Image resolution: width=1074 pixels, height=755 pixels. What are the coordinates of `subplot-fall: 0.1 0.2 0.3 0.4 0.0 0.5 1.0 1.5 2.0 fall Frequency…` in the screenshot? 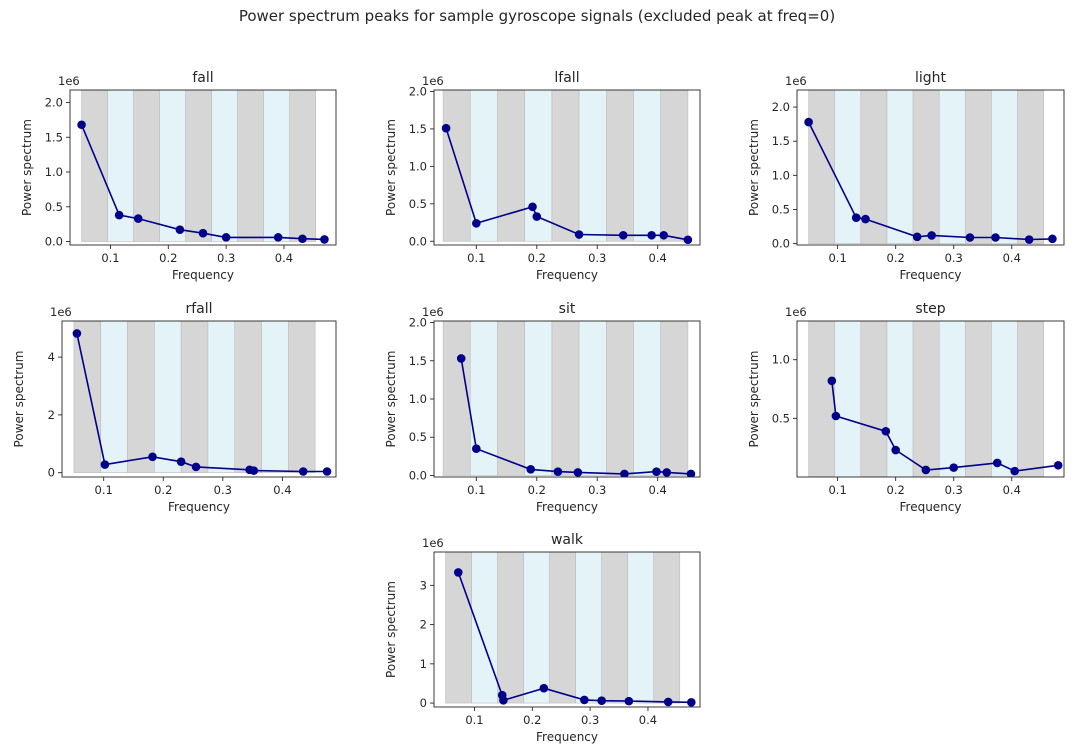 It's located at (178, 176).